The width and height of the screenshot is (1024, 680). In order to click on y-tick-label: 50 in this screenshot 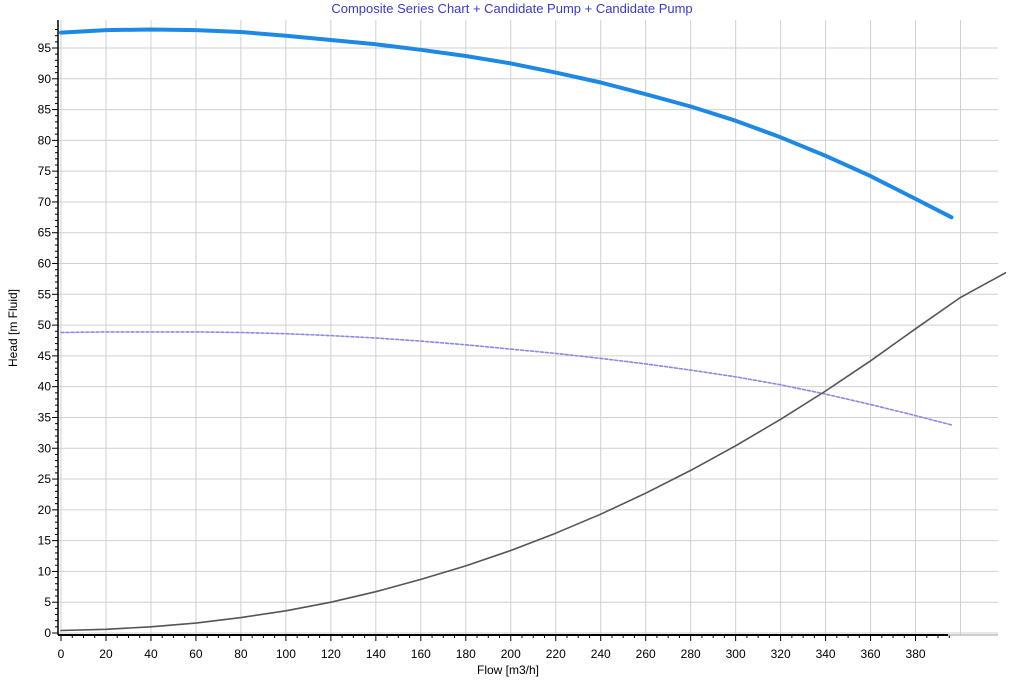, I will do `click(45, 325)`.